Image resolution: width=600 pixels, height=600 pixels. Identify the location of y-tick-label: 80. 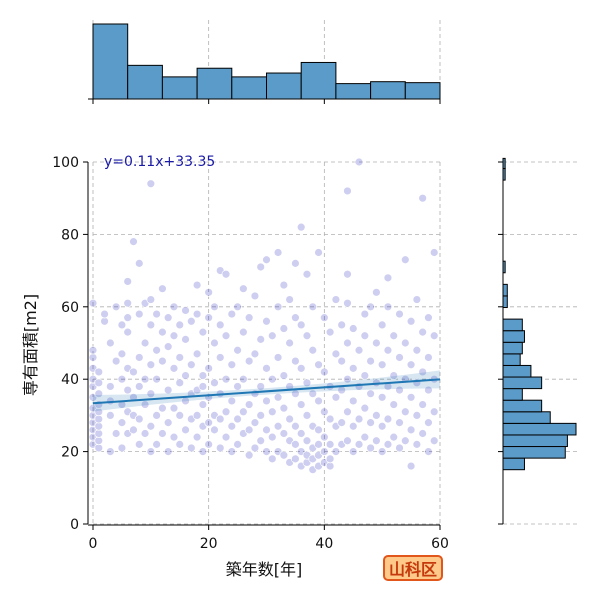
(70, 235).